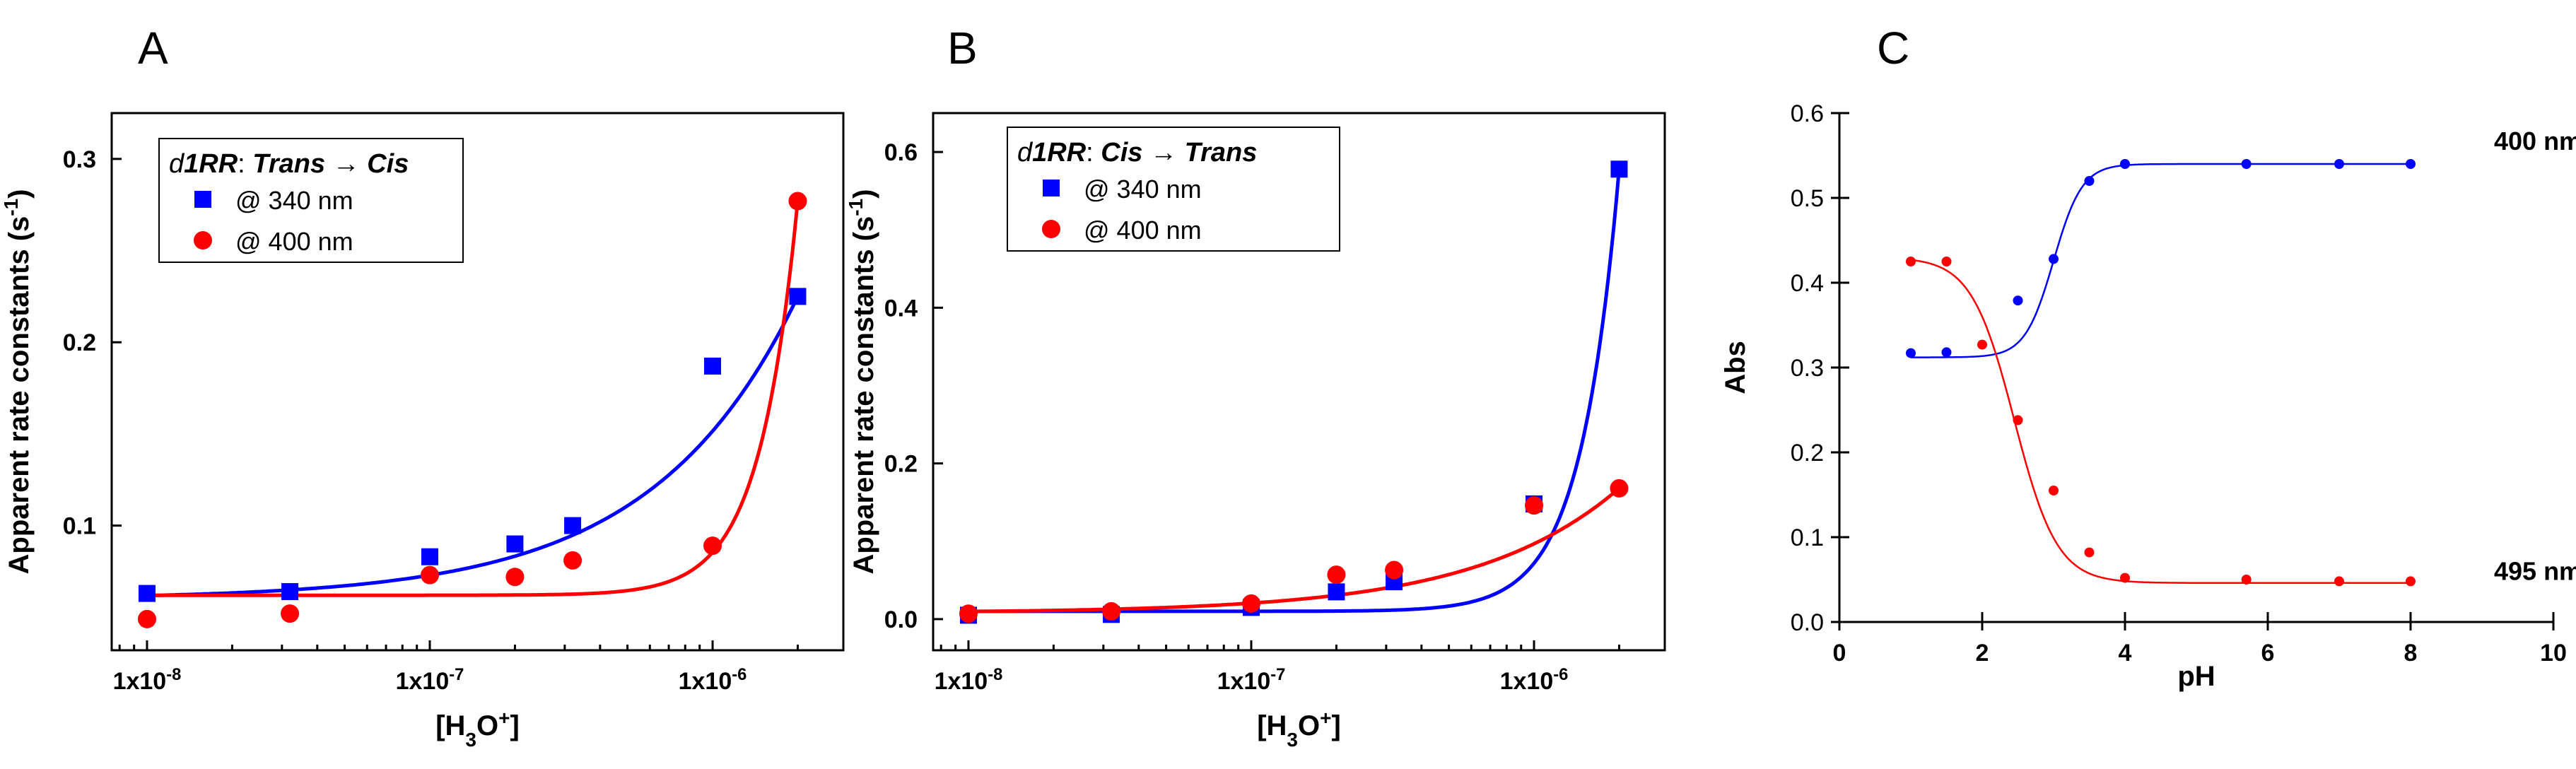 This screenshot has width=2576, height=769. Describe the element at coordinates (153, 48) in the screenshot. I see `panel-label: A` at that location.